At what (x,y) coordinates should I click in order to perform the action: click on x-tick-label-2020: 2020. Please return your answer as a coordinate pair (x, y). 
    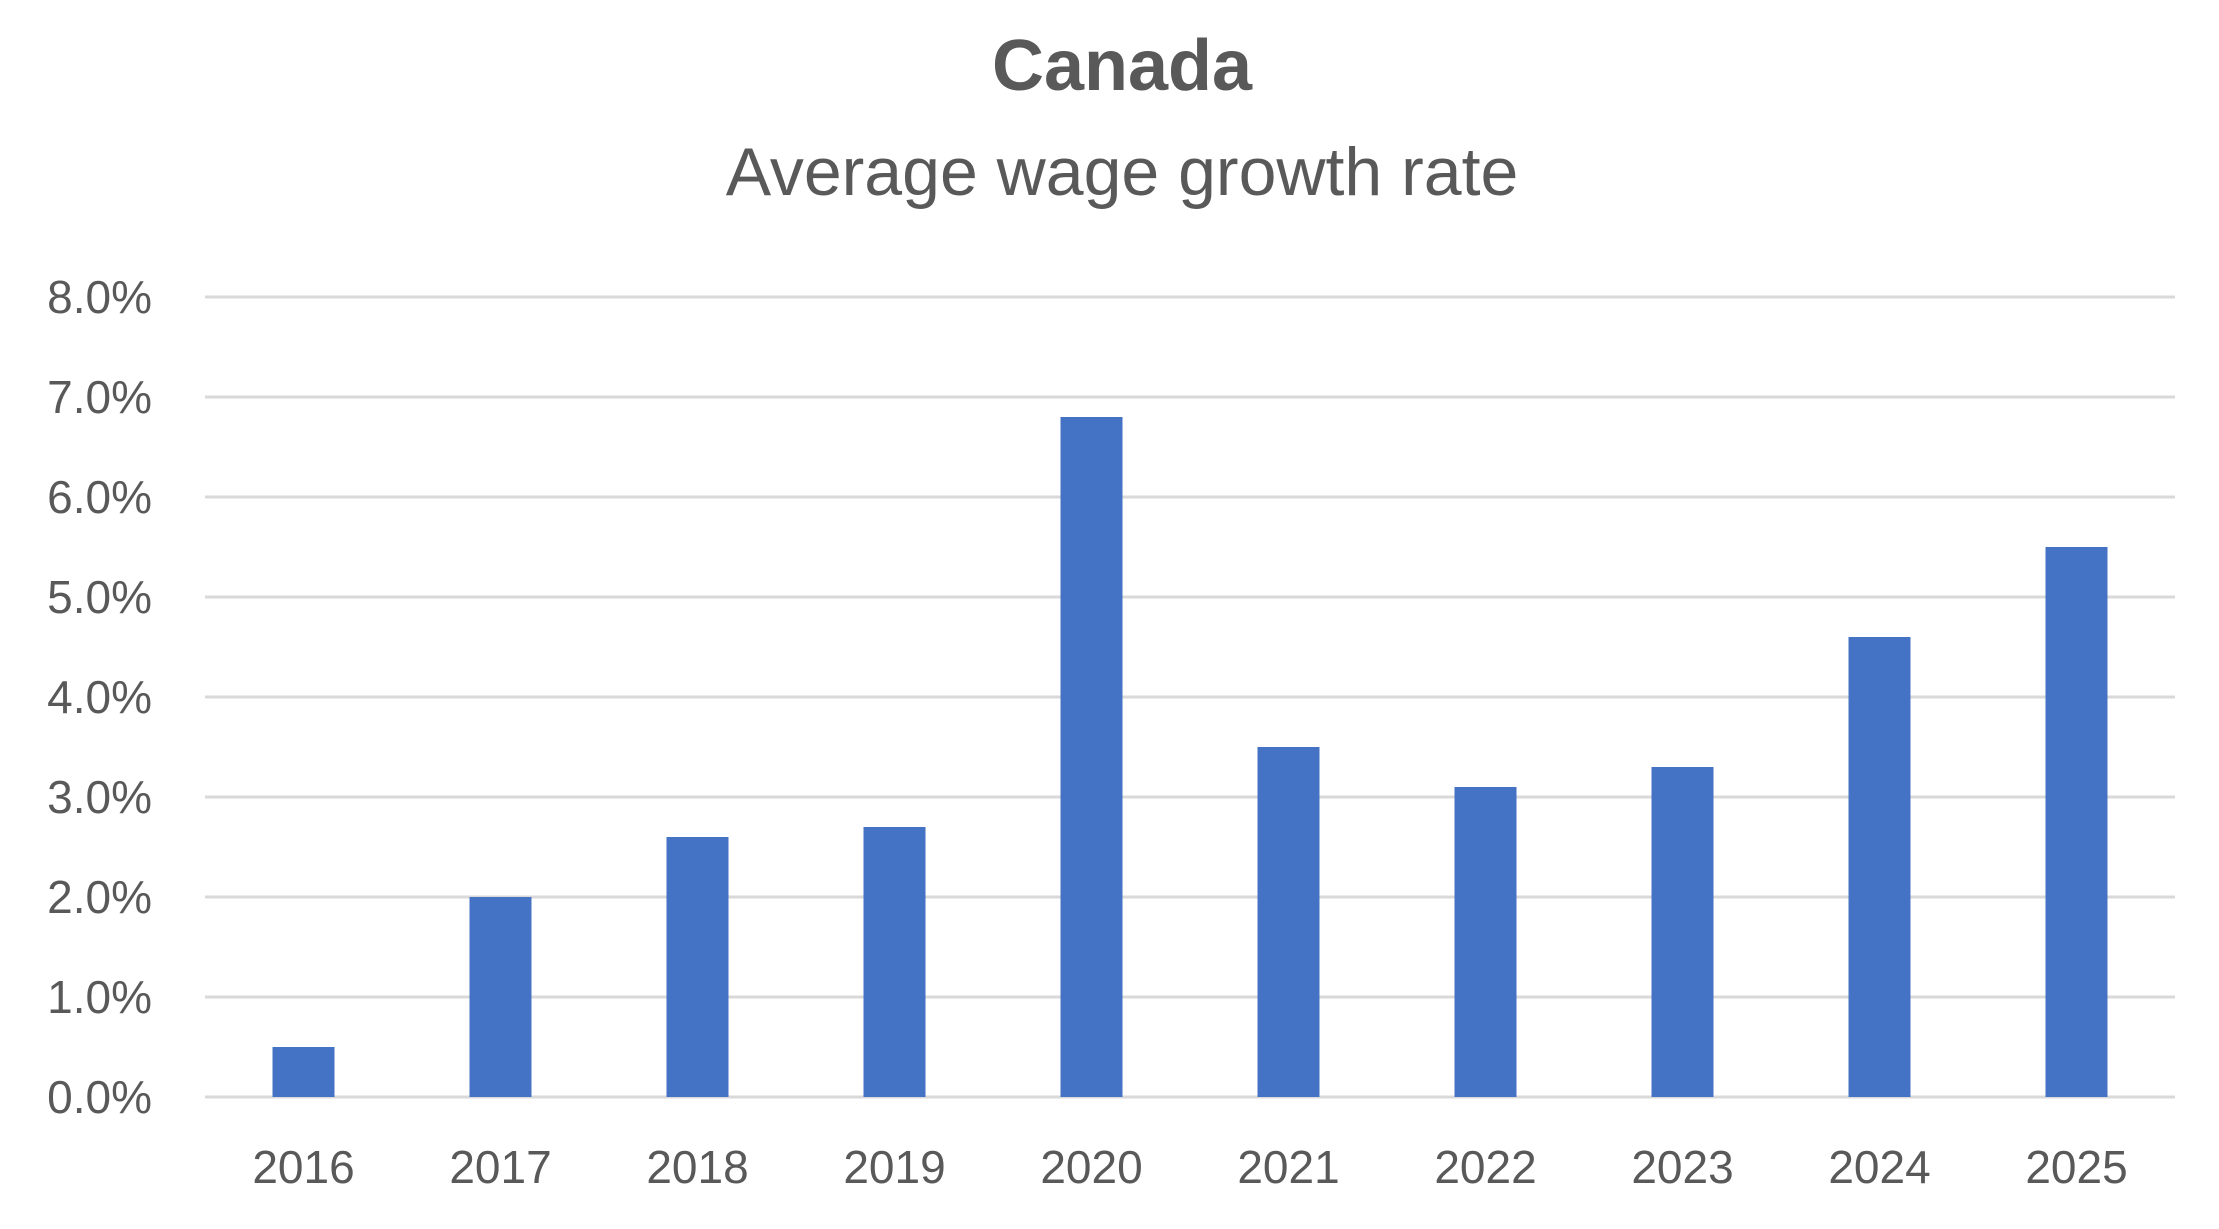
    Looking at the image, I should click on (1091, 1167).